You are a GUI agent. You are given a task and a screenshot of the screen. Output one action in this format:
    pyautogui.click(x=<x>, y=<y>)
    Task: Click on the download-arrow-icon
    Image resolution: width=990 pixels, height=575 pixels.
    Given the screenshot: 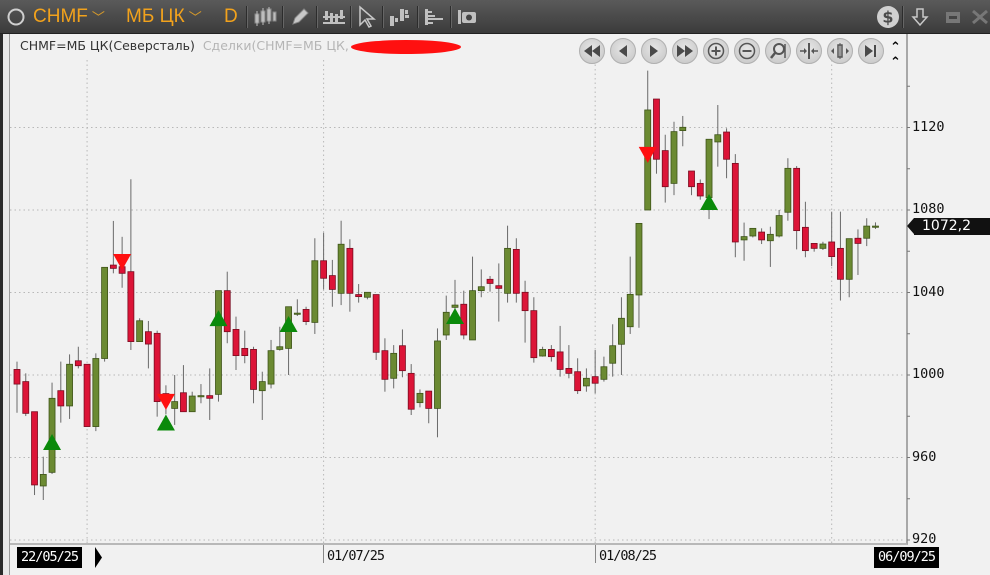 What is the action you would take?
    pyautogui.click(x=920, y=16)
    